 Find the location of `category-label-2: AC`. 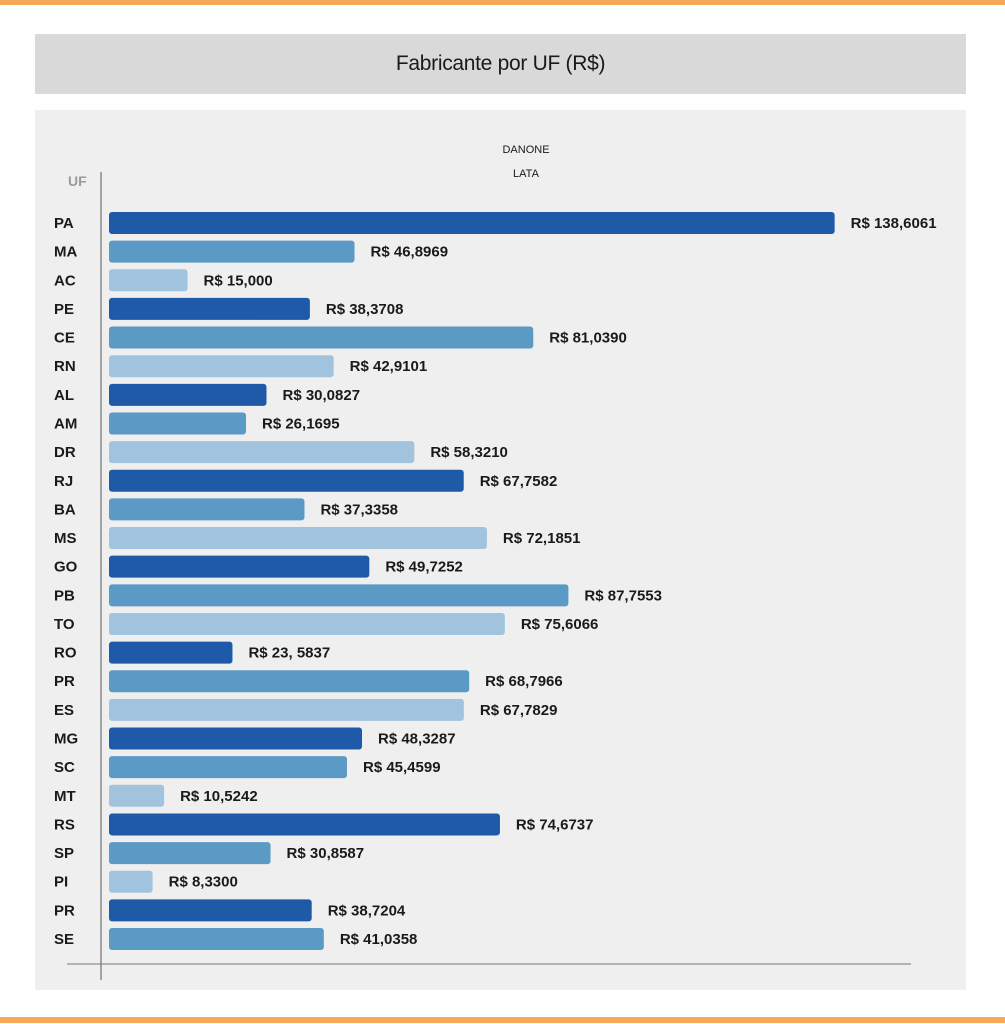

category-label-2: AC is located at coordinates (65, 280).